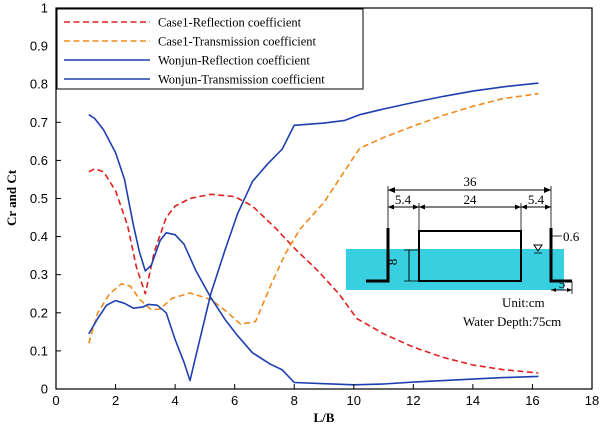 This screenshot has height=428, width=600. Describe the element at coordinates (39, 46) in the screenshot. I see `y-tick-label: 0.9` at that location.